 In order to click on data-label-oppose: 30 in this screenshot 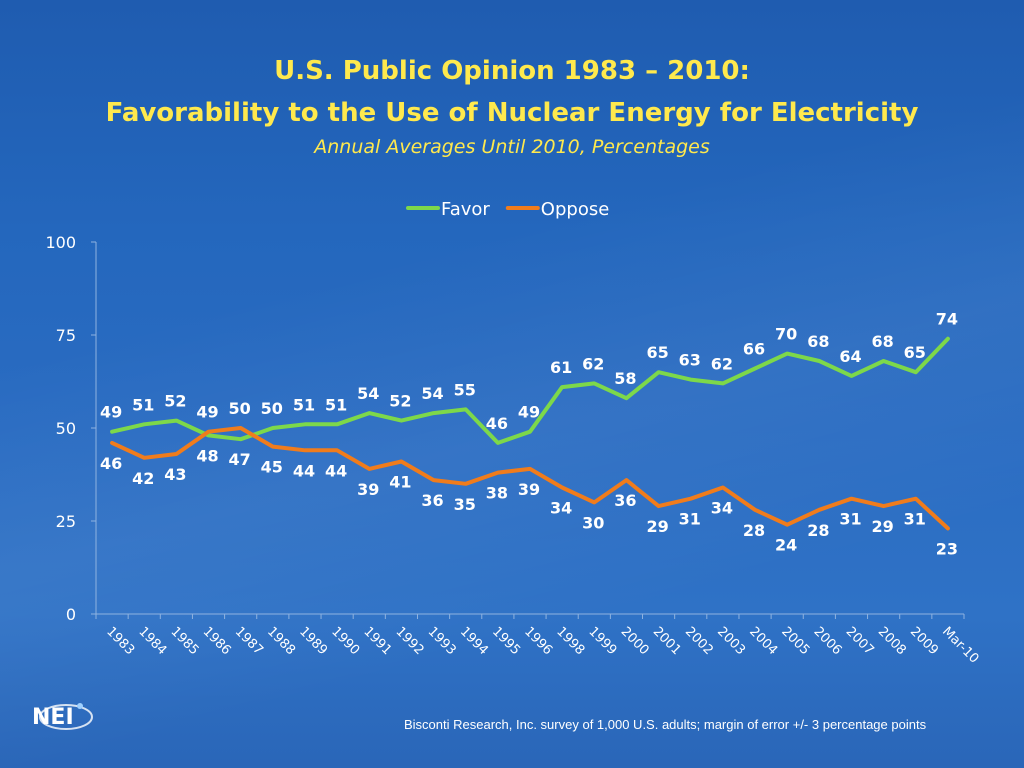, I will do `click(593, 522)`.